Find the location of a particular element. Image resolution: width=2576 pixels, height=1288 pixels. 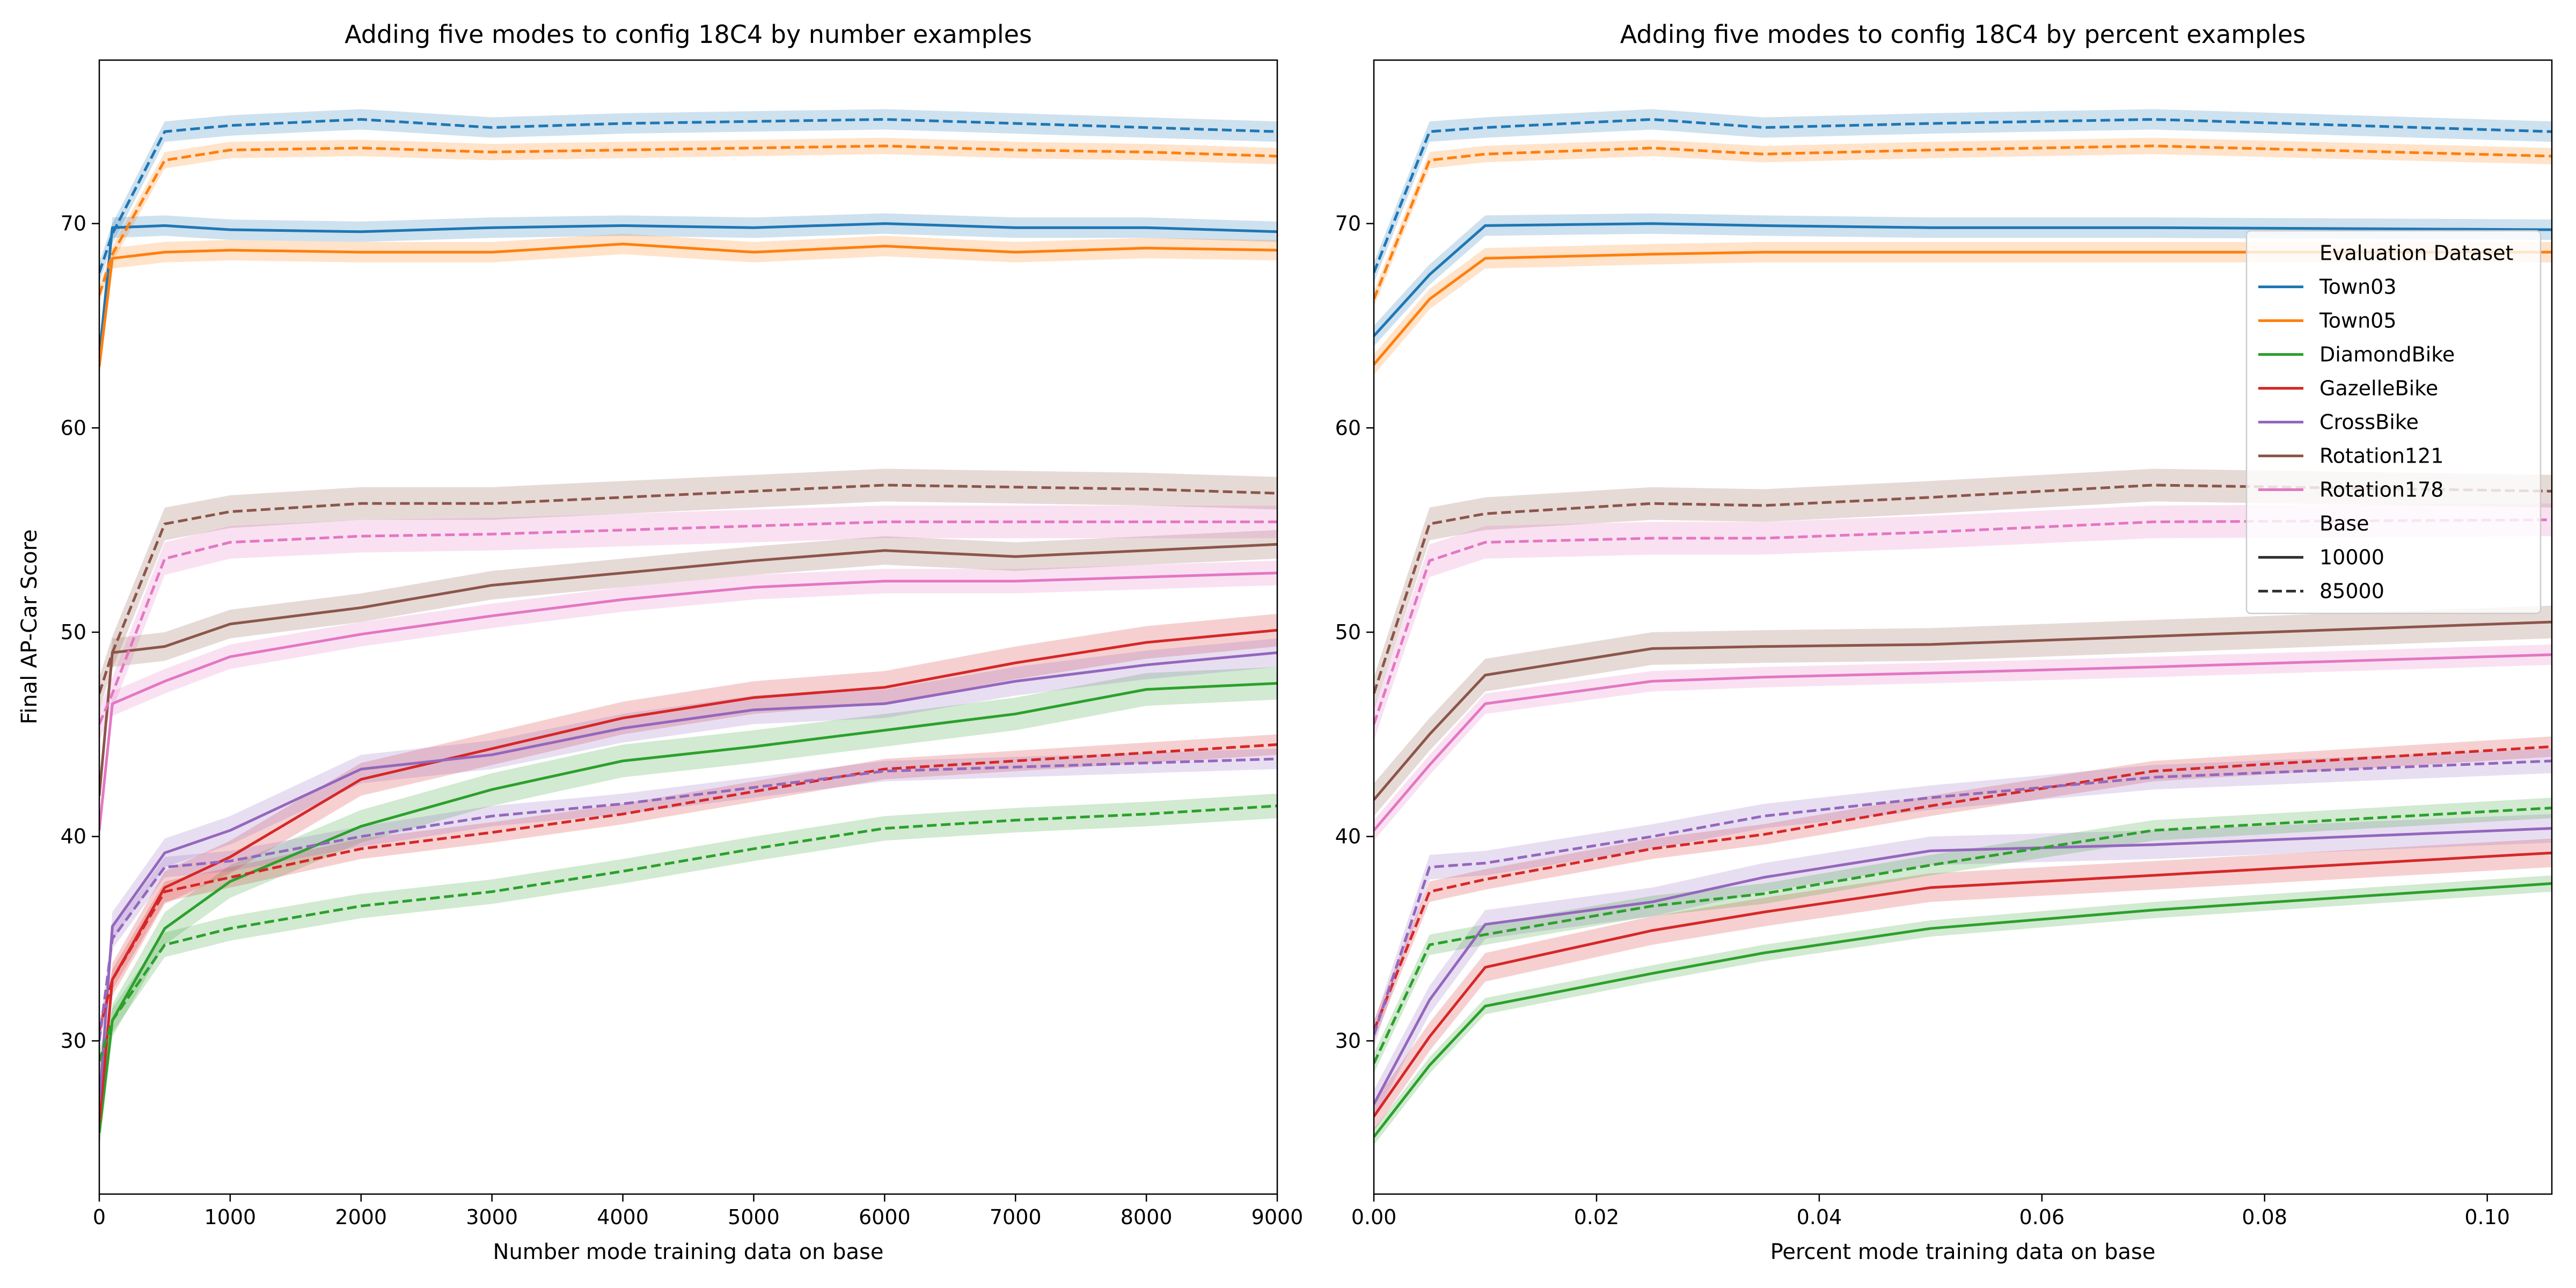

legend-label-rotation121: Rotation121 is located at coordinates (2381, 456).